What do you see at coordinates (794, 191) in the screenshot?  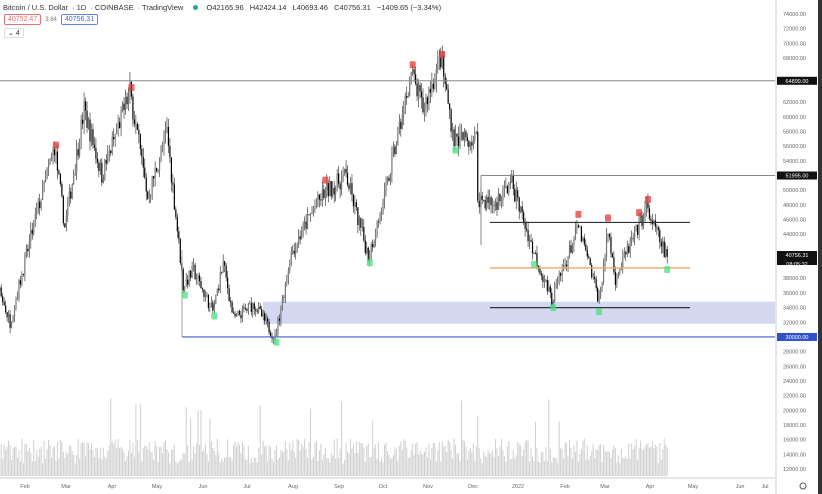 I see `price-tick-label: 50000.00` at bounding box center [794, 191].